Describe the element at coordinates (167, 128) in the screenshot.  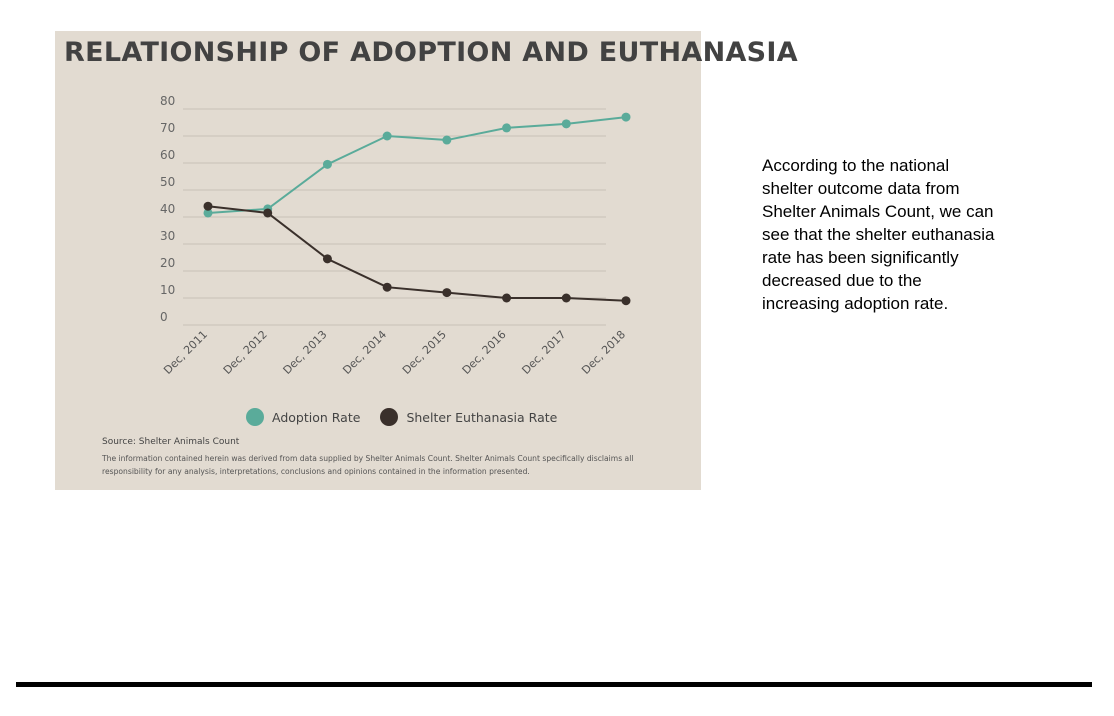
I see `y-tick-label: 70` at that location.